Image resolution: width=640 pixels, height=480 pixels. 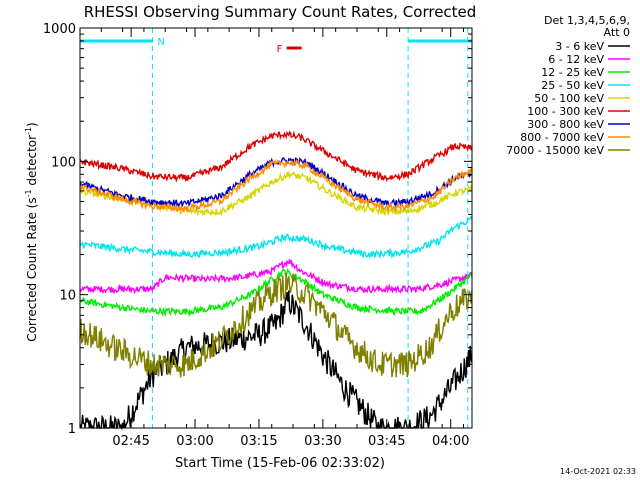 I want to click on x-tick-label: 03:30, so click(x=322, y=441).